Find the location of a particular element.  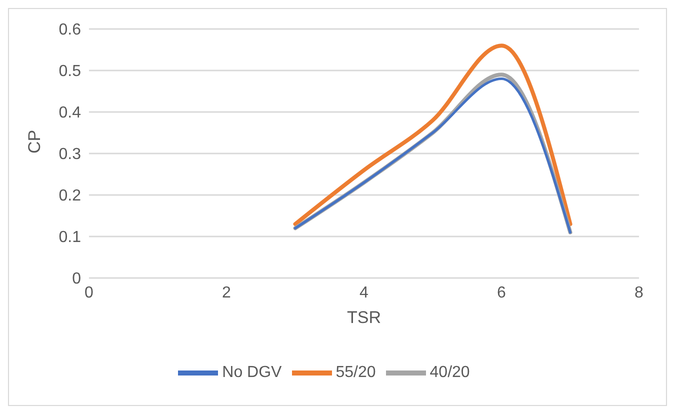

x-tick-label: 6 is located at coordinates (501, 293).